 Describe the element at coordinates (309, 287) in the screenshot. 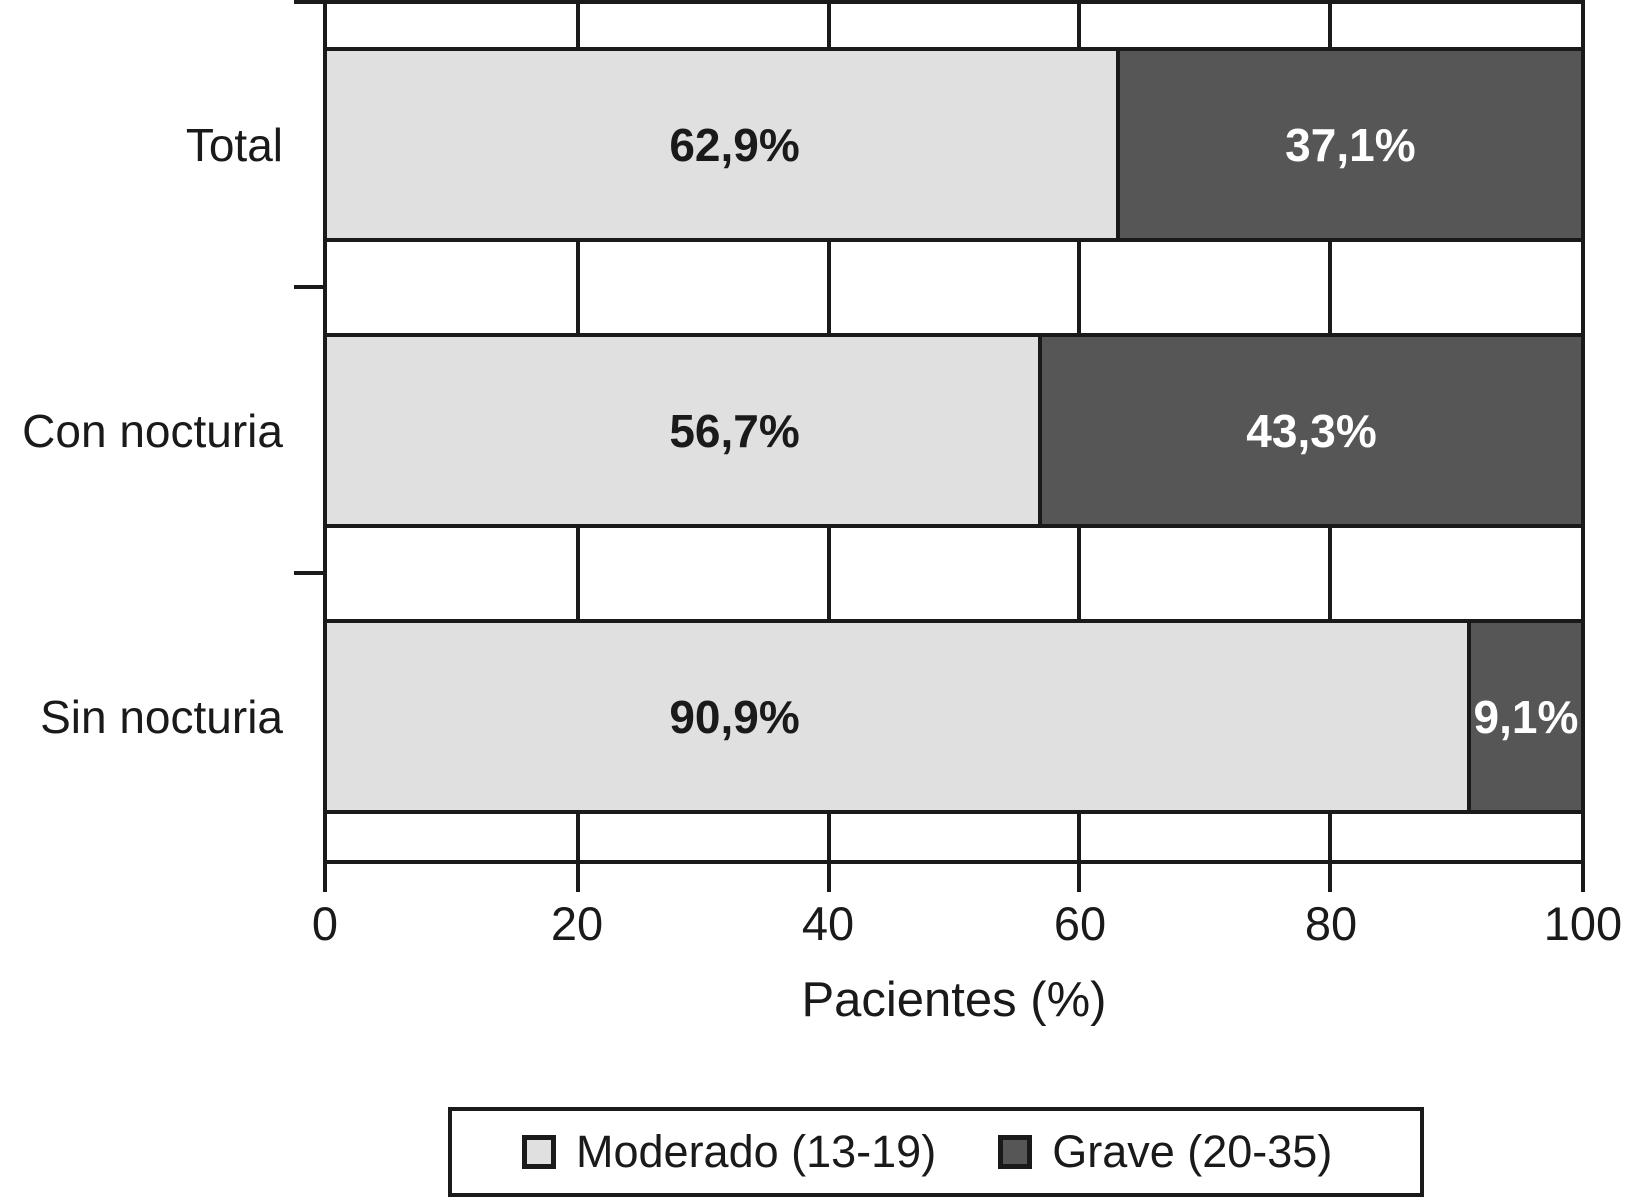

I see `y-tickmark-mid1` at that location.